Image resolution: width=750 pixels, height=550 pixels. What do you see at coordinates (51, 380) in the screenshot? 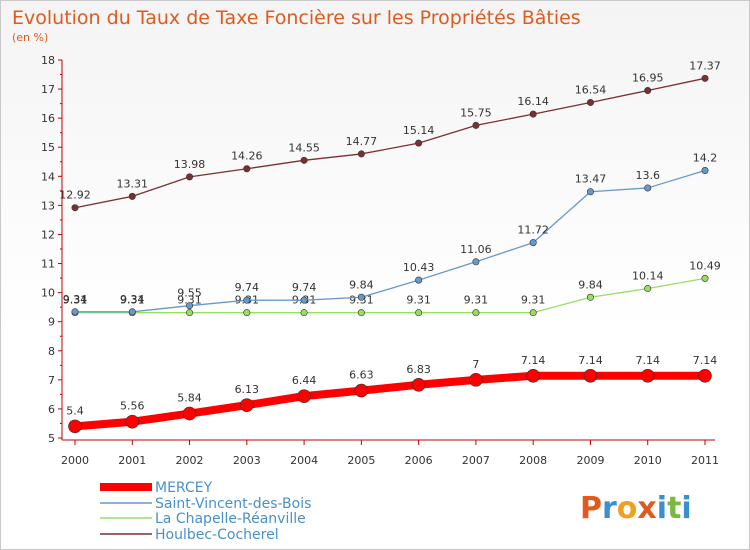
I see `y-tick-label: 7` at bounding box center [51, 380].